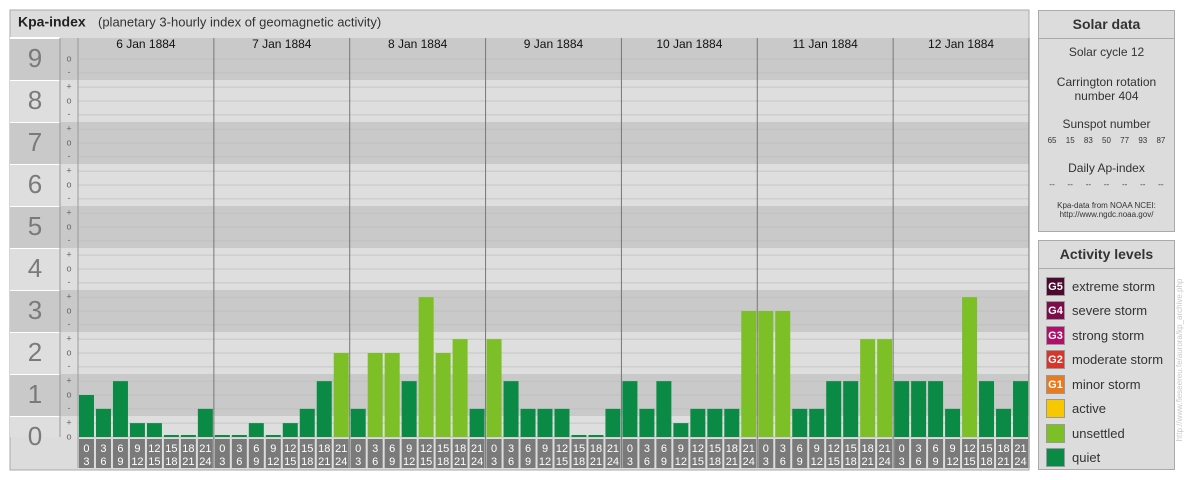 Image resolution: width=1184 pixels, height=480 pixels. I want to click on level-swatch: G2, so click(1055, 360).